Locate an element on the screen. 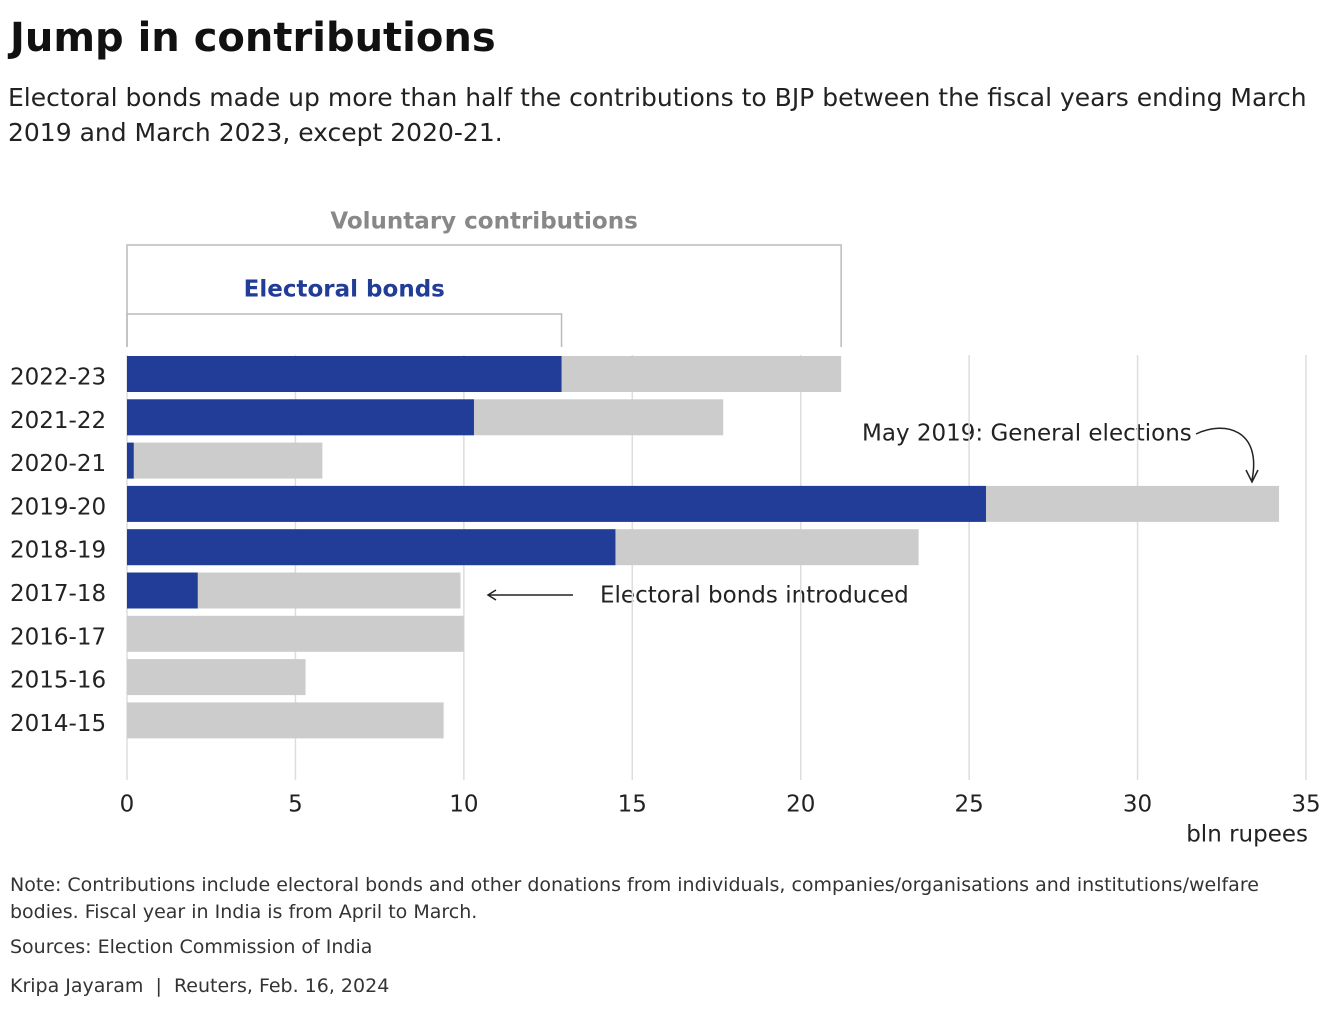  y-tick-label: 2017-18 is located at coordinates (58, 594).